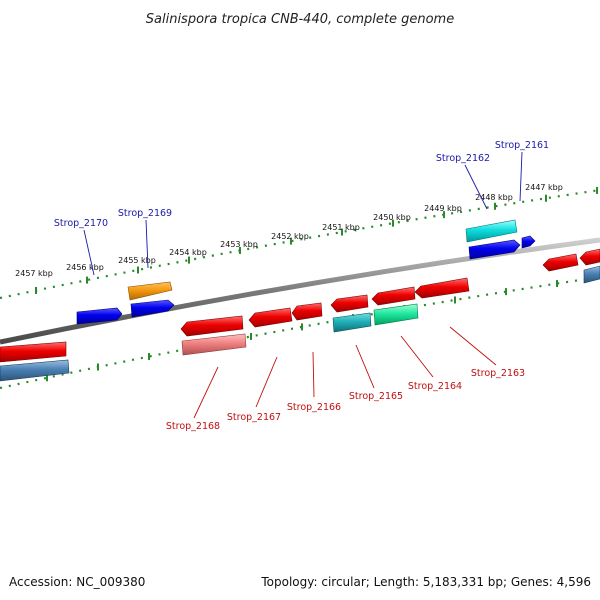 The width and height of the screenshot is (600, 600). I want to click on gene-label-strop-2166: Strop_2166, so click(314, 407).